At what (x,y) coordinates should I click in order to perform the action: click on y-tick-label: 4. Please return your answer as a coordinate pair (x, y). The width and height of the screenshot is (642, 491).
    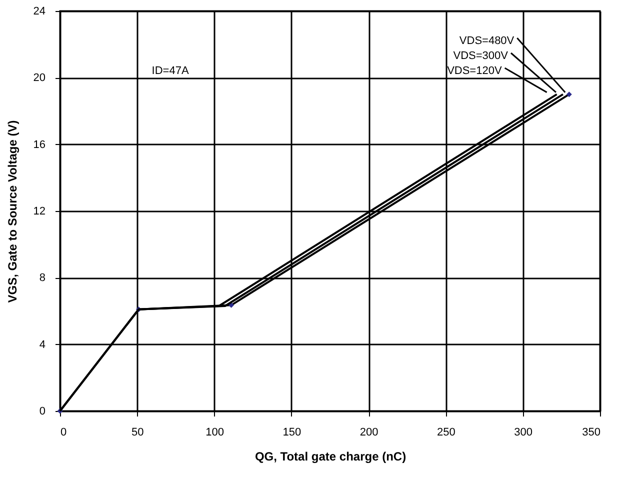
    Looking at the image, I should click on (42, 344).